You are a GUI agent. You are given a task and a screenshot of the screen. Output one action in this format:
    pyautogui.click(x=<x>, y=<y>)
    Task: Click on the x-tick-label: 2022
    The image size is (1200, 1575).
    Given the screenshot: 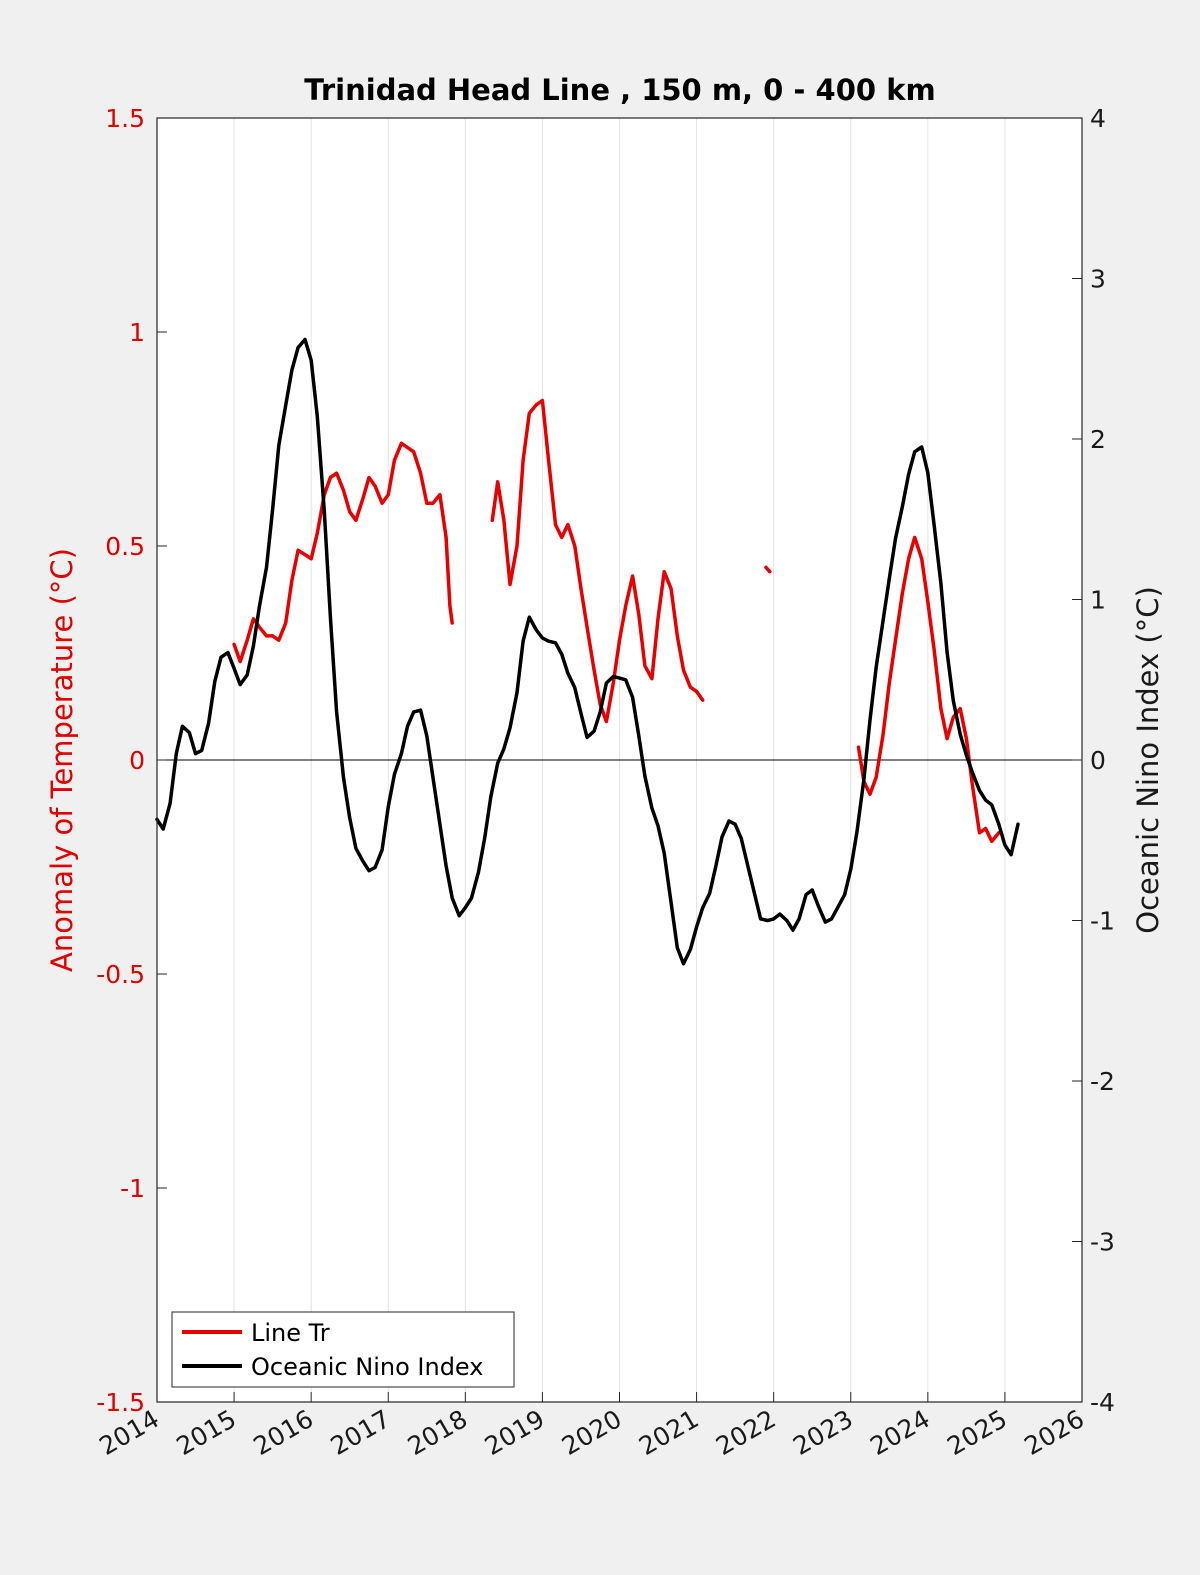 What is the action you would take?
    pyautogui.click(x=746, y=1432)
    